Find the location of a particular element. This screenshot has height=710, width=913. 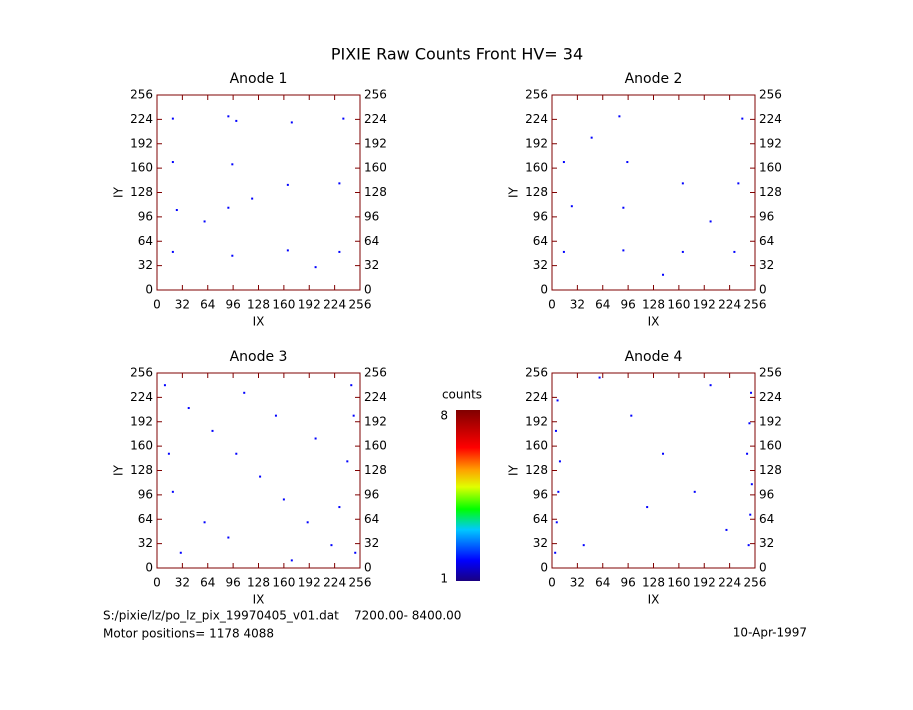

panel-title: Anode 4 is located at coordinates (654, 357).